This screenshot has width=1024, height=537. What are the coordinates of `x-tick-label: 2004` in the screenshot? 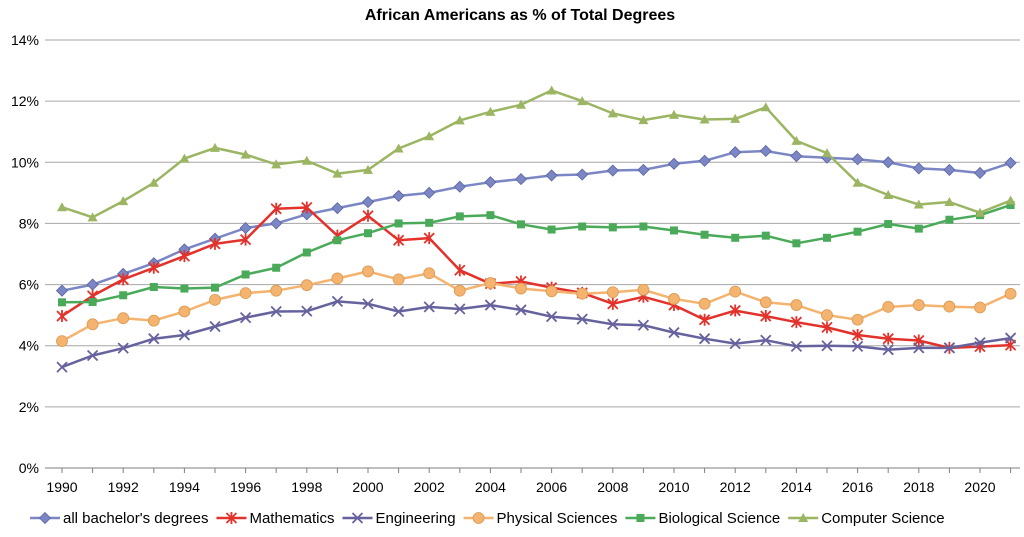 It's located at (490, 487).